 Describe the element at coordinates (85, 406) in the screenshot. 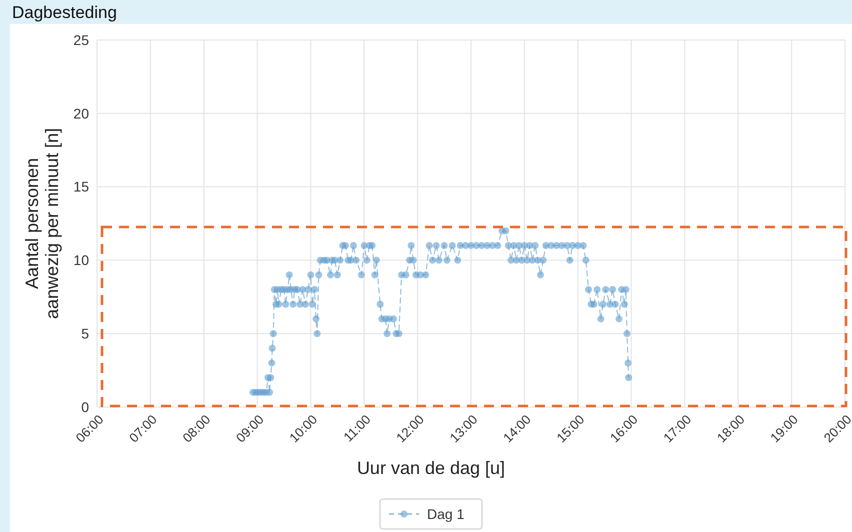

I see `y-tick-label: 0` at that location.